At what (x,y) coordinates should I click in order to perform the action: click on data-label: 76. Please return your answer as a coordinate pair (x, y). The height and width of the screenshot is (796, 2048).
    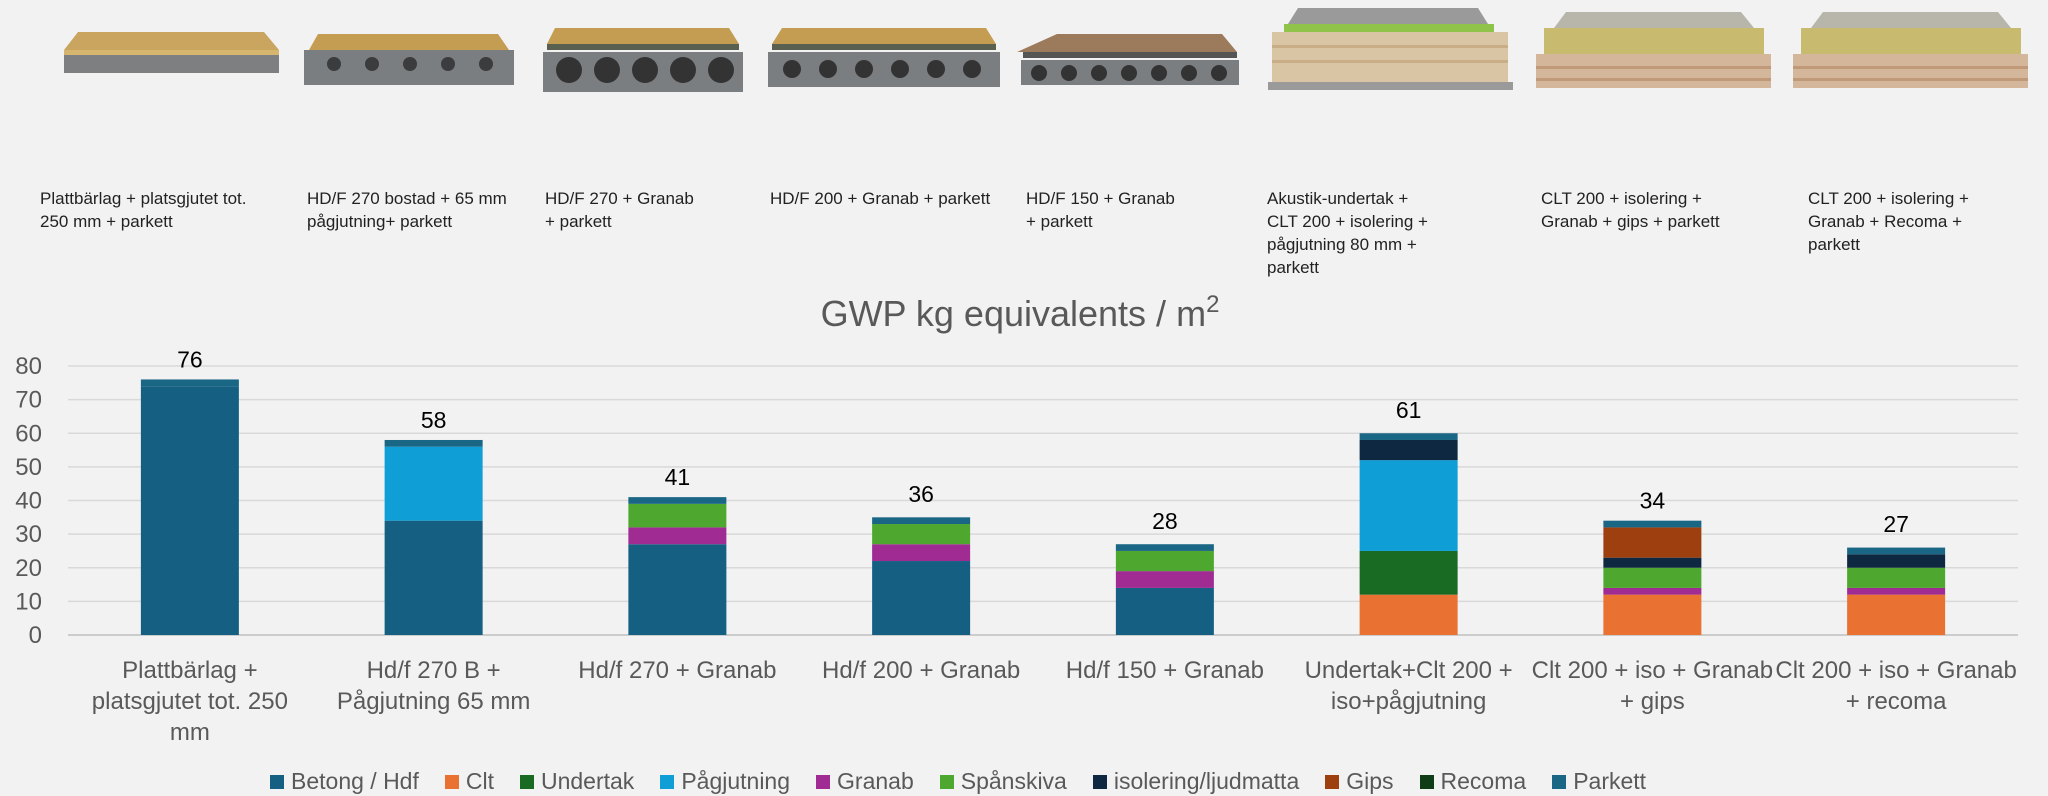
    Looking at the image, I should click on (190, 359).